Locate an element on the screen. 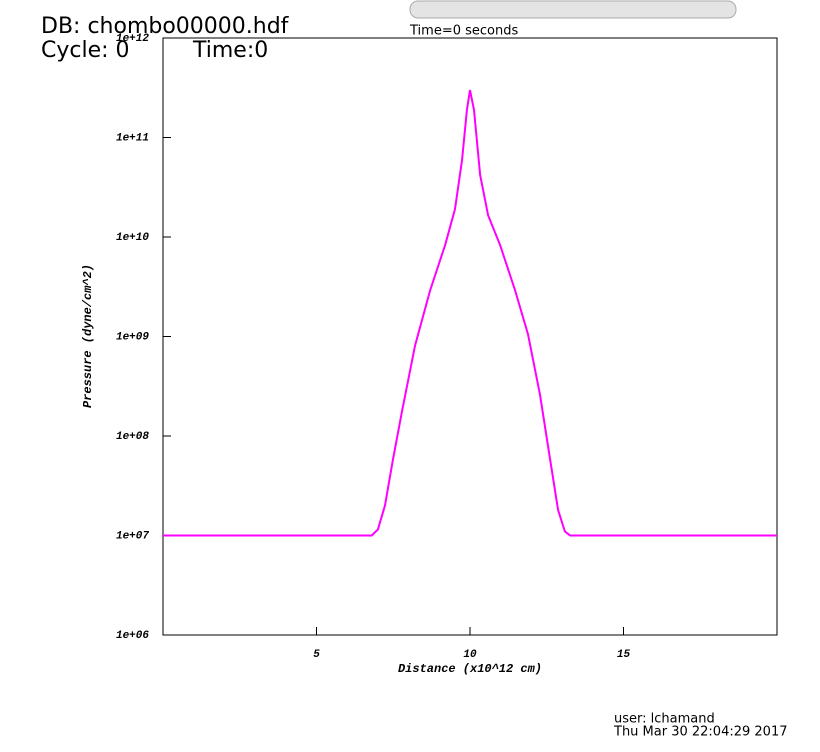 The width and height of the screenshot is (820, 752). y-tick-label: 1e+09 is located at coordinates (132, 337).